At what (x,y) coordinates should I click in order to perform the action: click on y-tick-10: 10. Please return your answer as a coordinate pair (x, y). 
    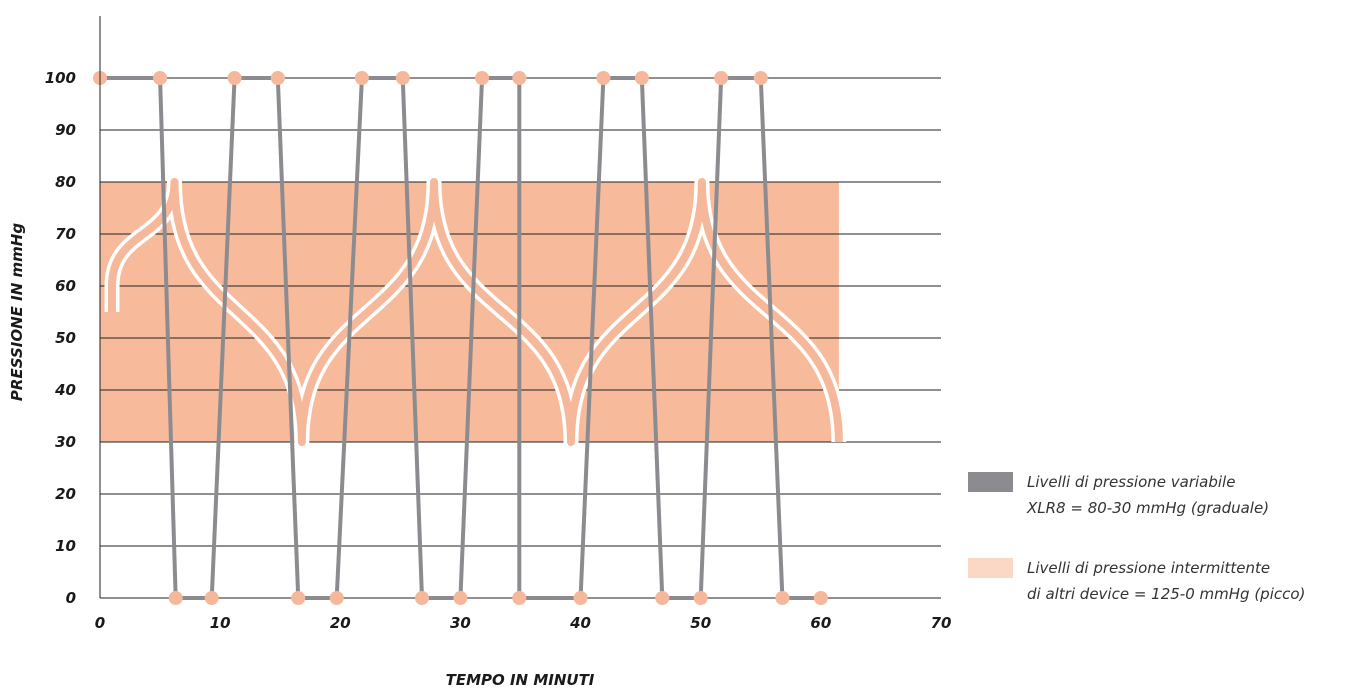
    Looking at the image, I should click on (65, 546).